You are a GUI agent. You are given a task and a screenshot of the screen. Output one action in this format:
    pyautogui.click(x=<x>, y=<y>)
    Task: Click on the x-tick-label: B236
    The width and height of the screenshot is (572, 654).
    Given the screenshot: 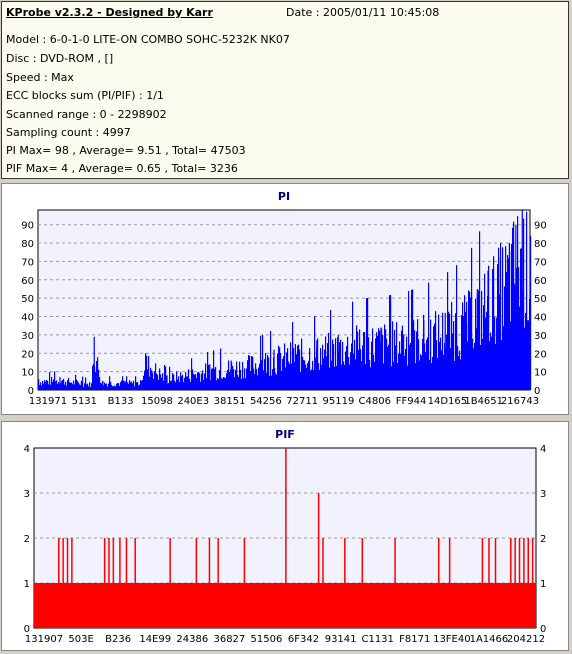 What is the action you would take?
    pyautogui.click(x=118, y=639)
    